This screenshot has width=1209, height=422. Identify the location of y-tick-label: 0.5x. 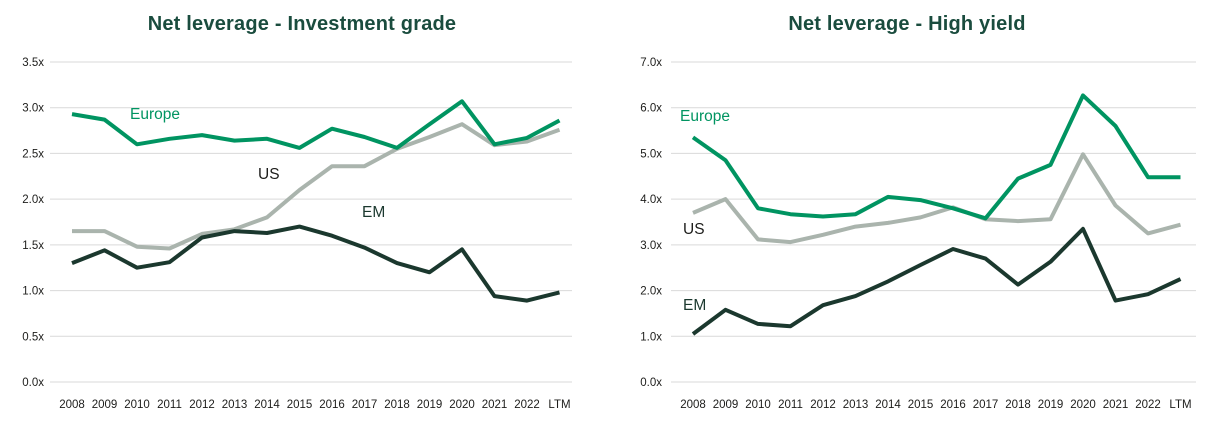
(33, 337).